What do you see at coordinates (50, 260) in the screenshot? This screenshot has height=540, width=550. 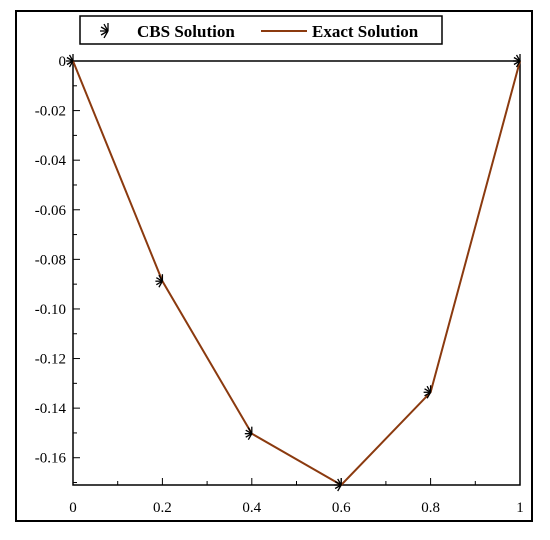 I see `y-tick-label: -0.08` at bounding box center [50, 260].